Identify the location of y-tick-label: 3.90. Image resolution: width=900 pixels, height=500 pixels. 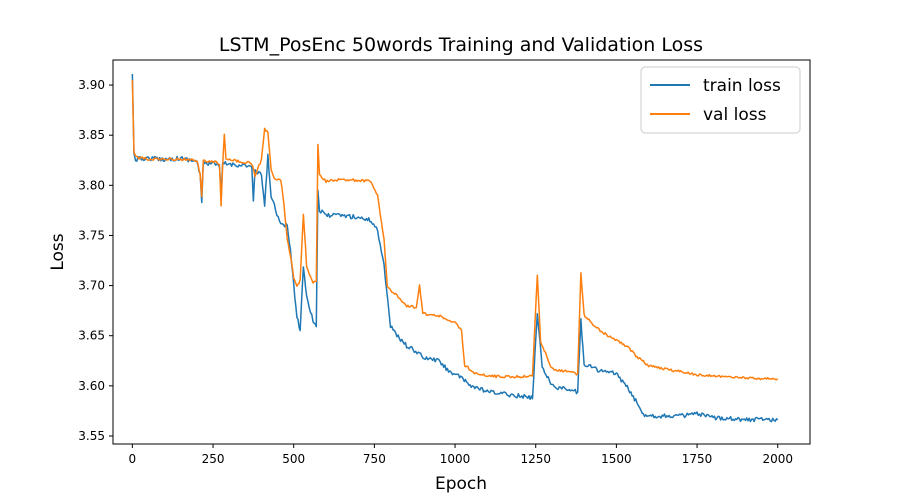
(91, 85).